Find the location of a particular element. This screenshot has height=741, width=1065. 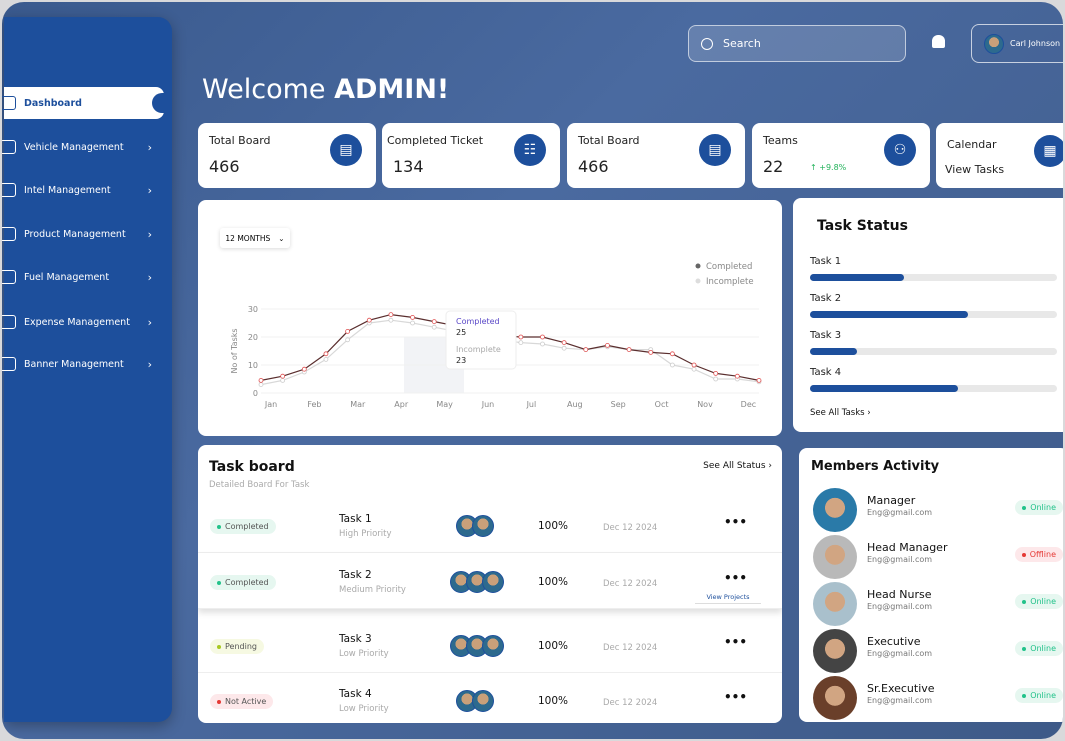

members-title: Members Activity is located at coordinates (875, 466).